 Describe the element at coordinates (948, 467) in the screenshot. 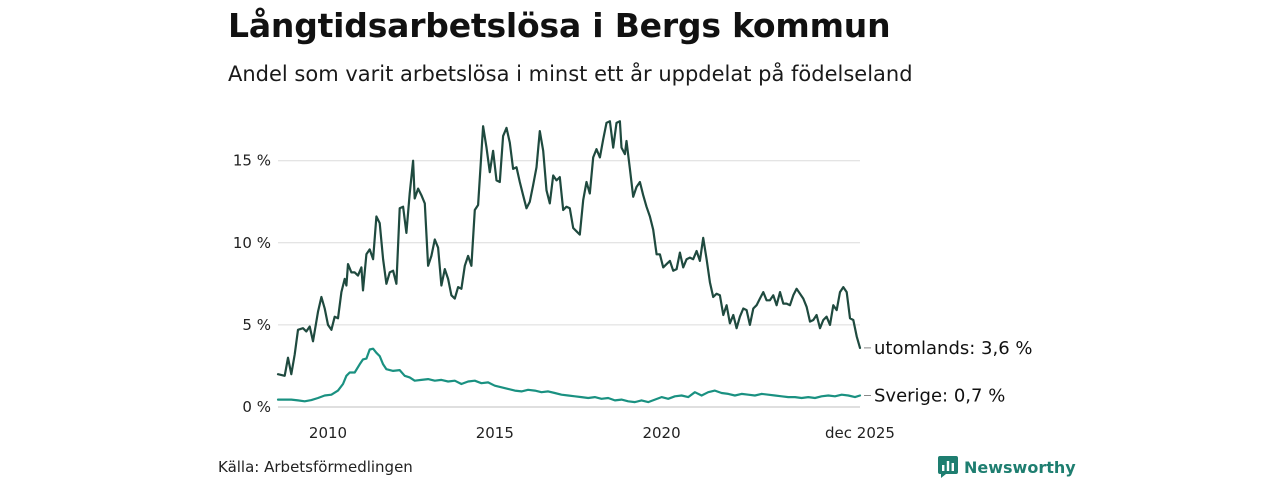

I see `newsworthy-icon` at that location.